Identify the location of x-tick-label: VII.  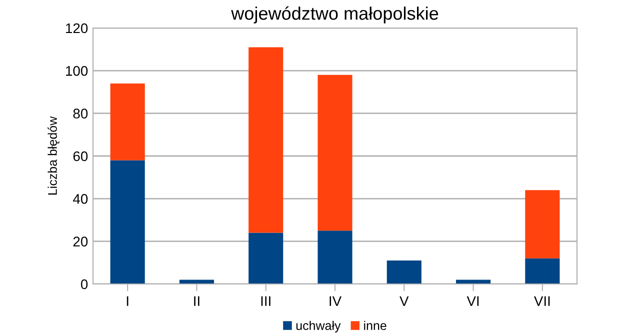
(542, 301).